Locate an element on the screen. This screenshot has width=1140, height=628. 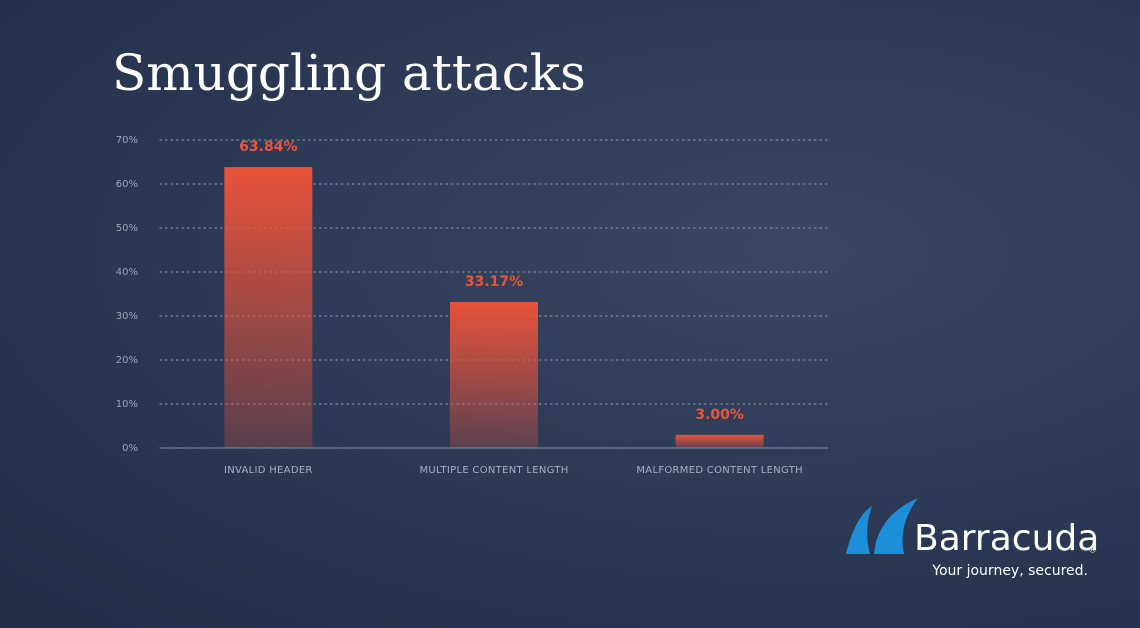
chart-title: Smuggling attacks is located at coordinates (349, 73).